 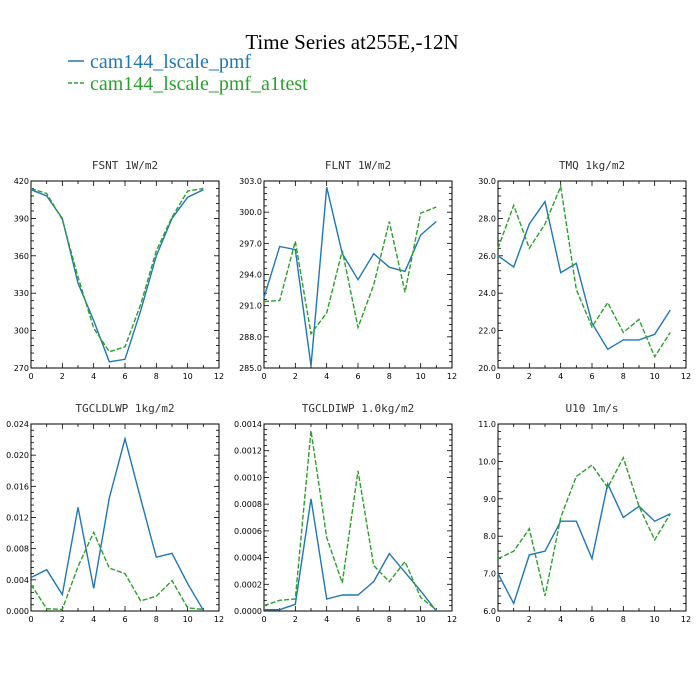 What do you see at coordinates (250, 243) in the screenshot?
I see `y-tick-label: 297.0` at bounding box center [250, 243].